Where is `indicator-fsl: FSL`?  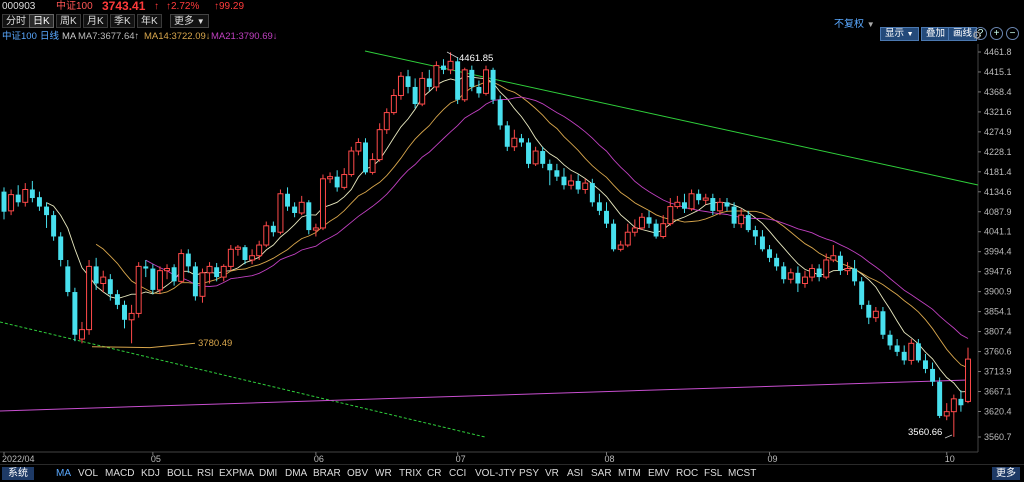
indicator-fsl: FSL is located at coordinates (713, 473).